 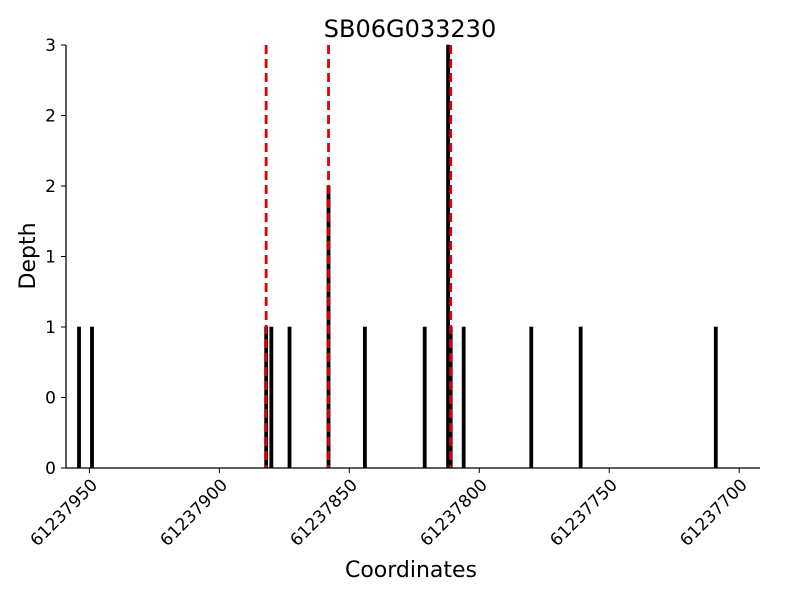 I want to click on x-tick-label: 61237700, so click(x=713, y=512).